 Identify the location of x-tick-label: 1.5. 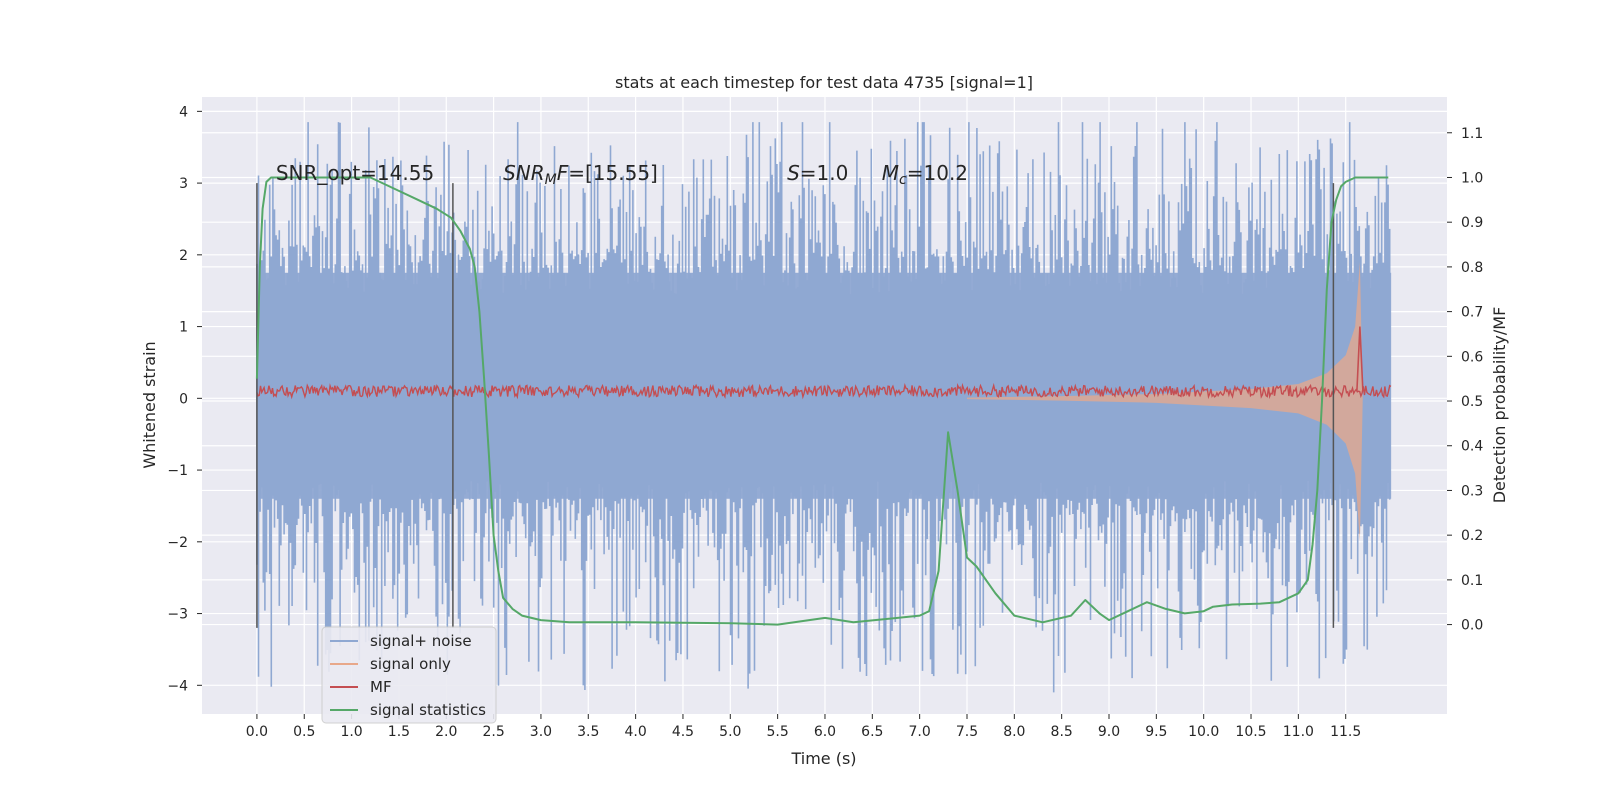
(399, 732).